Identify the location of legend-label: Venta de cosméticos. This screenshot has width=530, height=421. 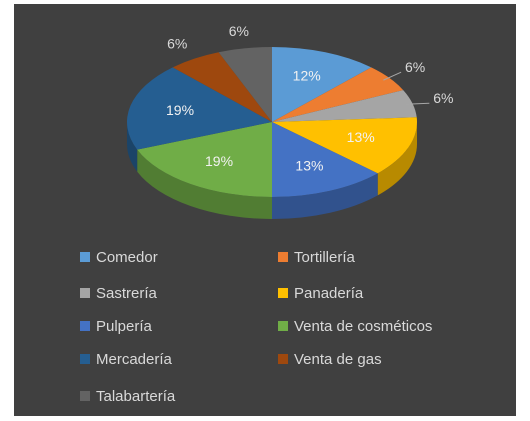
(363, 326).